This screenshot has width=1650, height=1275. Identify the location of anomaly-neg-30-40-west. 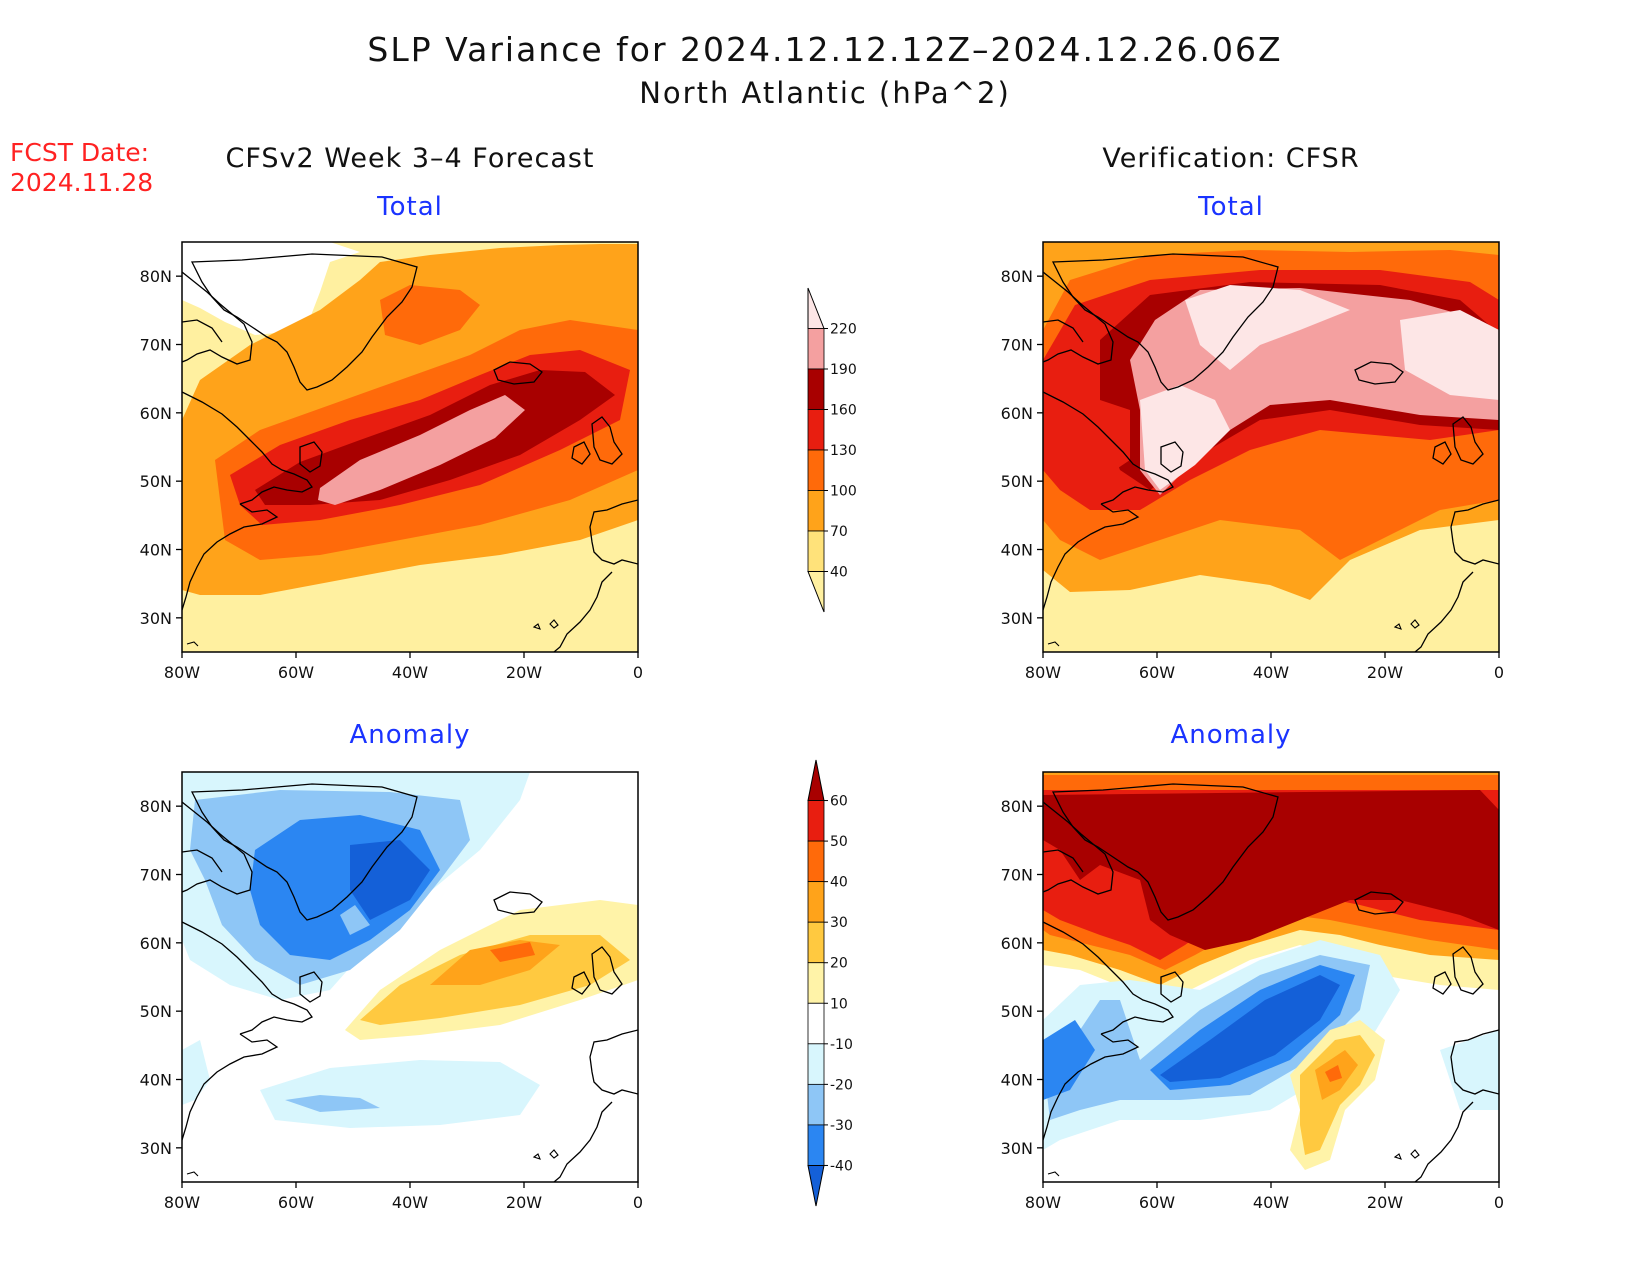
(1069, 1060).